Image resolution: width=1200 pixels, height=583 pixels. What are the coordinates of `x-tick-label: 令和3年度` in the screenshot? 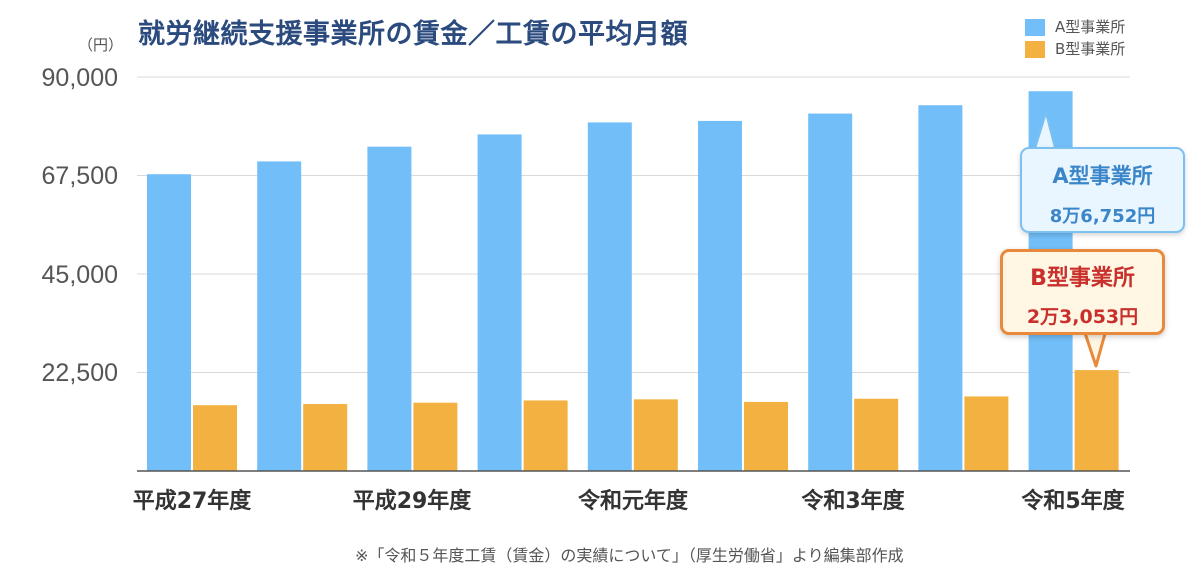 It's located at (853, 501).